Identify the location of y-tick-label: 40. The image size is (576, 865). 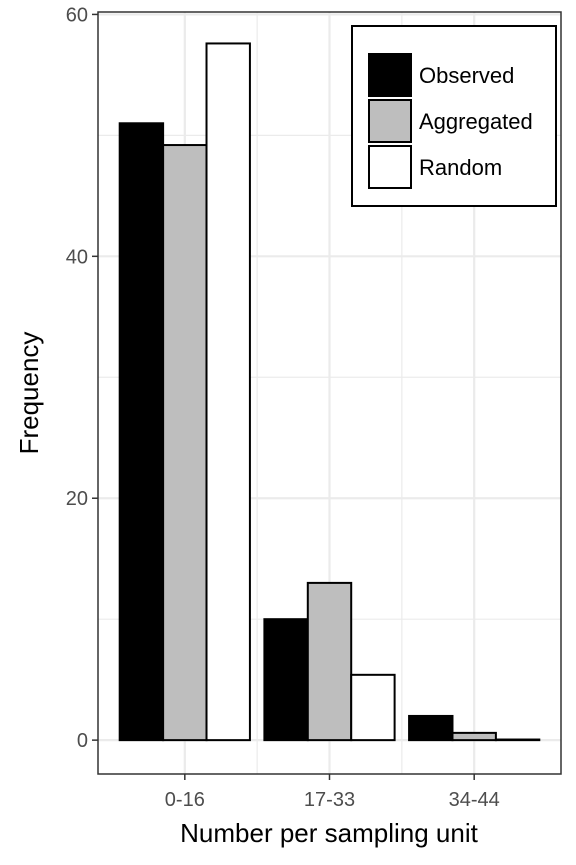
(77, 257).